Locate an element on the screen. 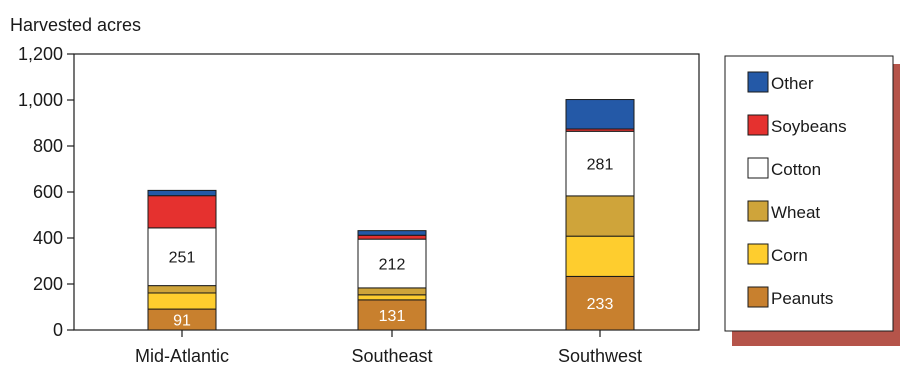  legend-label-wheat: Wheat is located at coordinates (795, 212).